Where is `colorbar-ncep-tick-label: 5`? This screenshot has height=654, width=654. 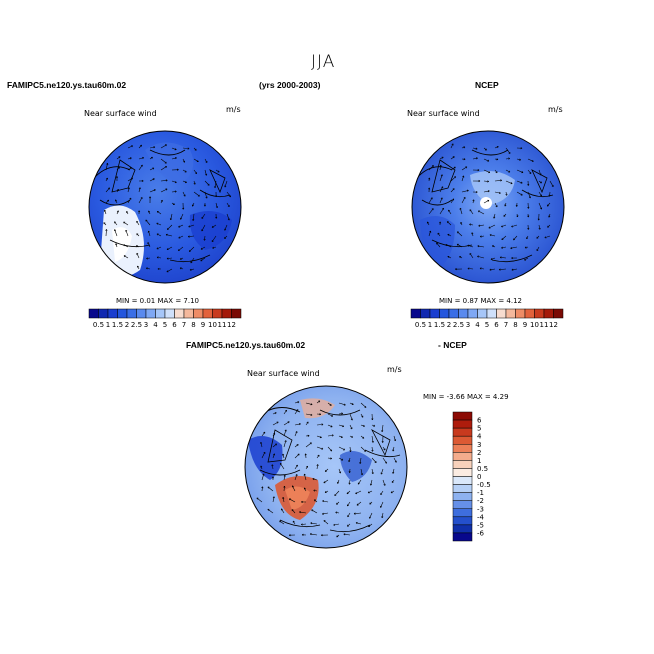
colorbar-ncep-tick-label: 5 is located at coordinates (487, 325).